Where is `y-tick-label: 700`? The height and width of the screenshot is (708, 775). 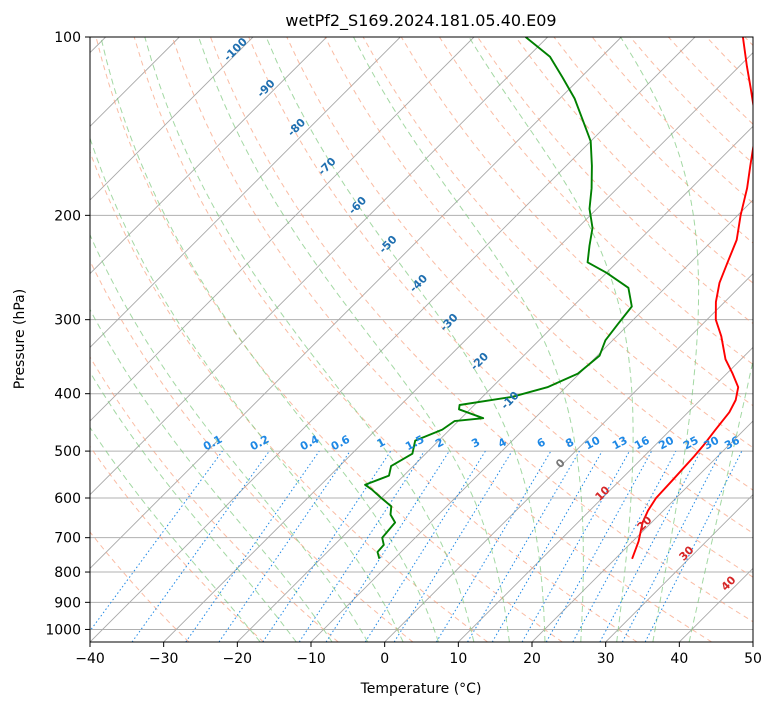 y-tick-label: 700 is located at coordinates (67, 539).